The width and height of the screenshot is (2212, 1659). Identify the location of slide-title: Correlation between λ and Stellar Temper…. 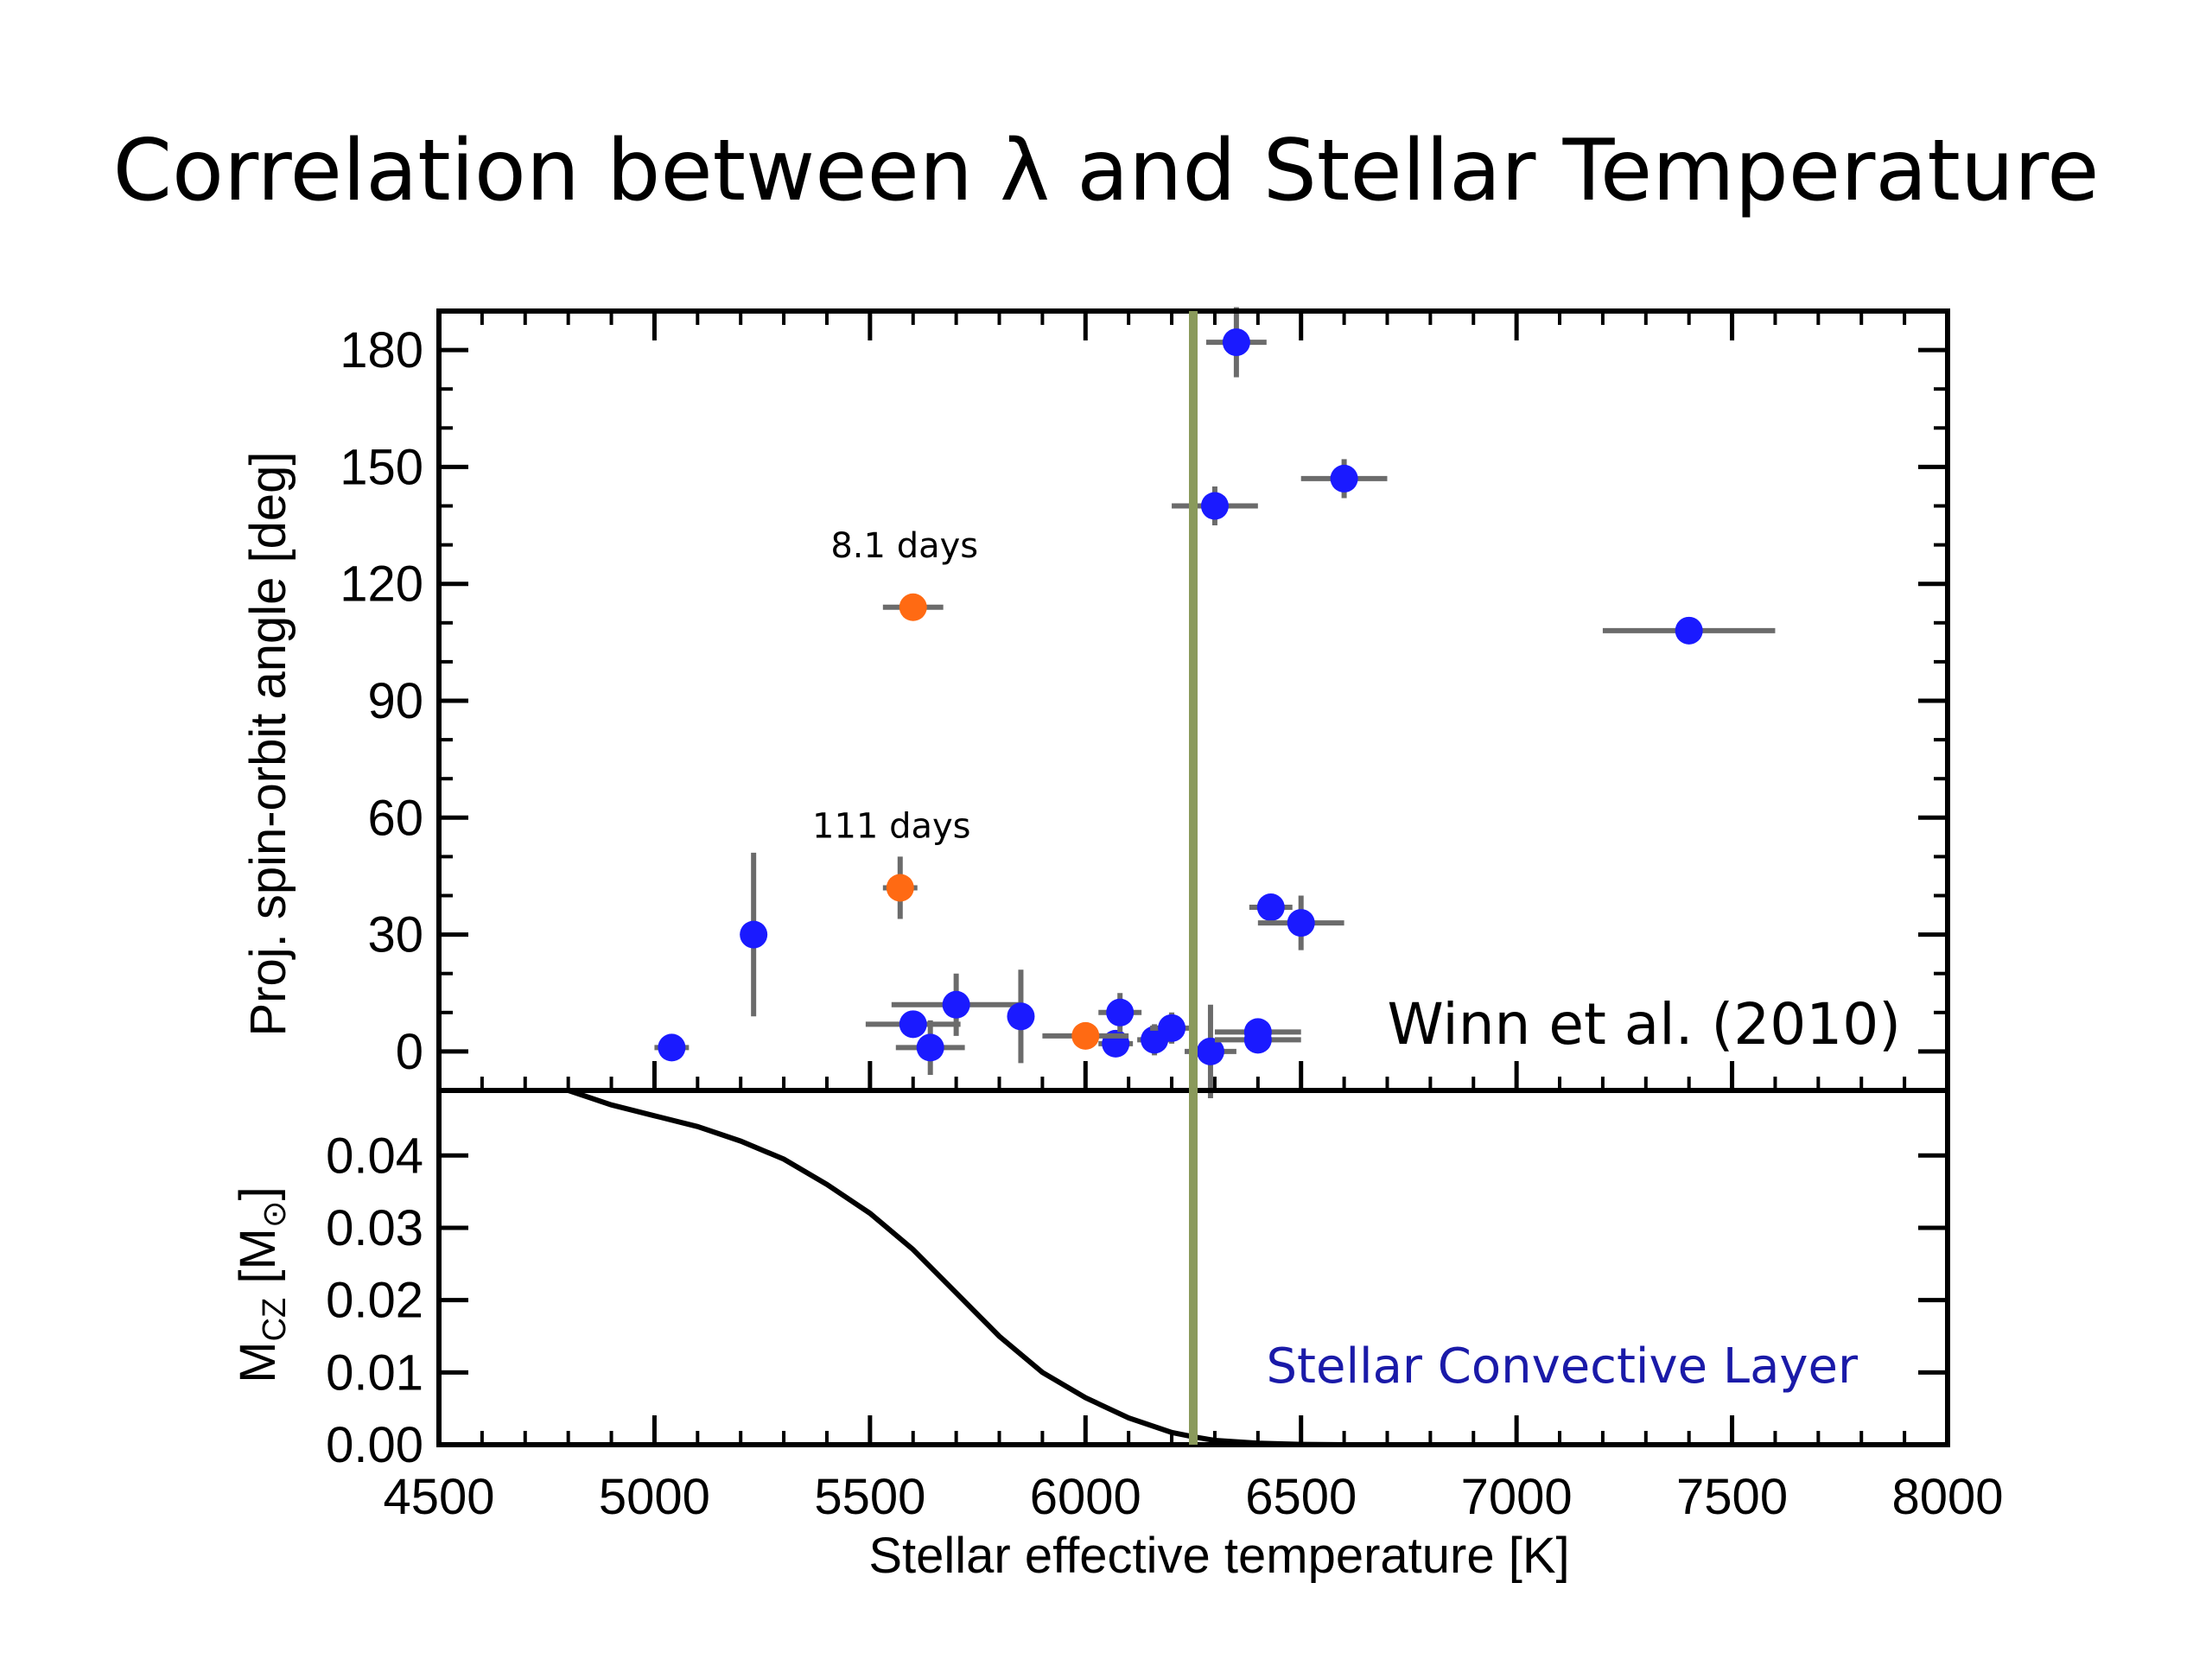
(1106, 171).